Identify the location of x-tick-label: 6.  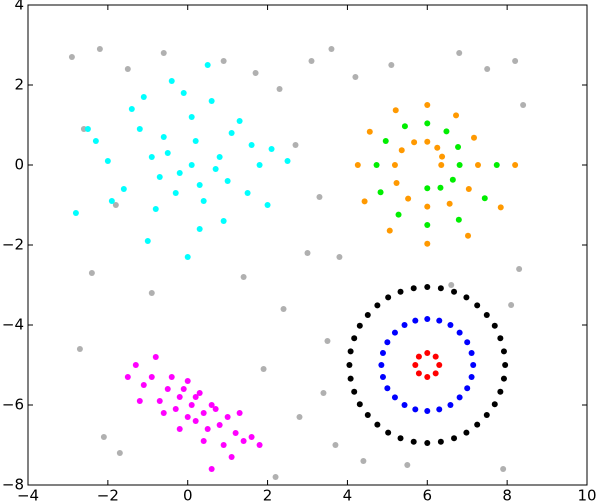
(428, 495).